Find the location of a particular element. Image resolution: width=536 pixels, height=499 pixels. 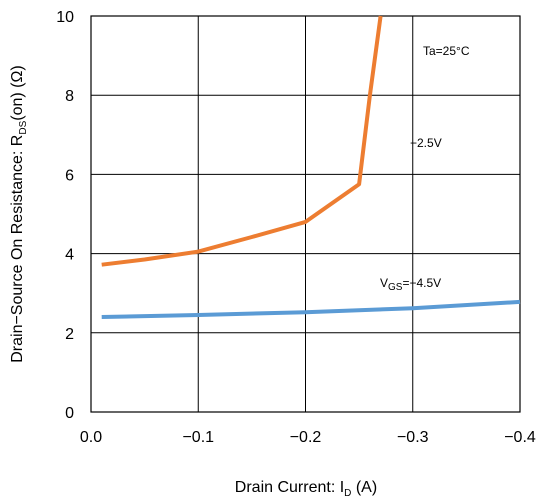

annotation-vgs-2-5: −2.5V is located at coordinates (426, 143).